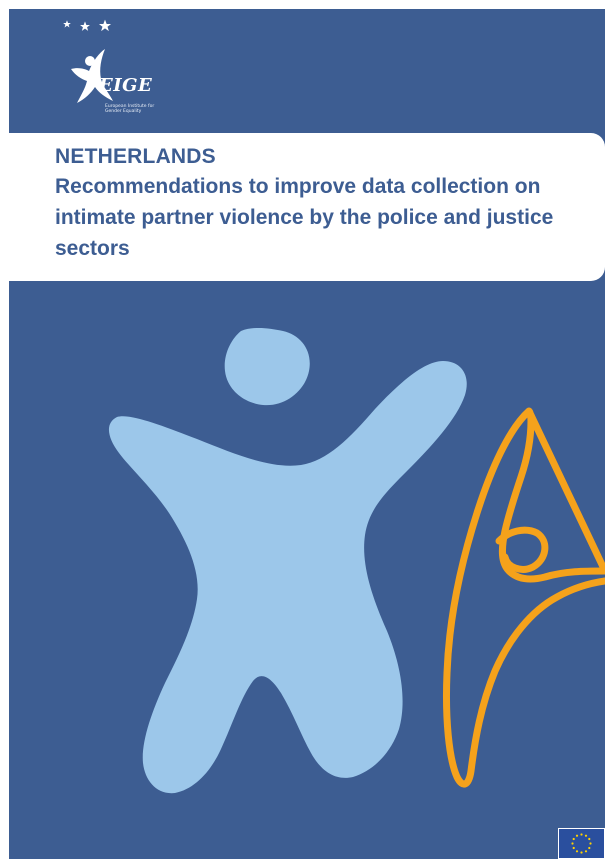 This screenshot has width=614, height=859. Describe the element at coordinates (88, 61) in the screenshot. I see `eige-star-figure-icon` at that location.